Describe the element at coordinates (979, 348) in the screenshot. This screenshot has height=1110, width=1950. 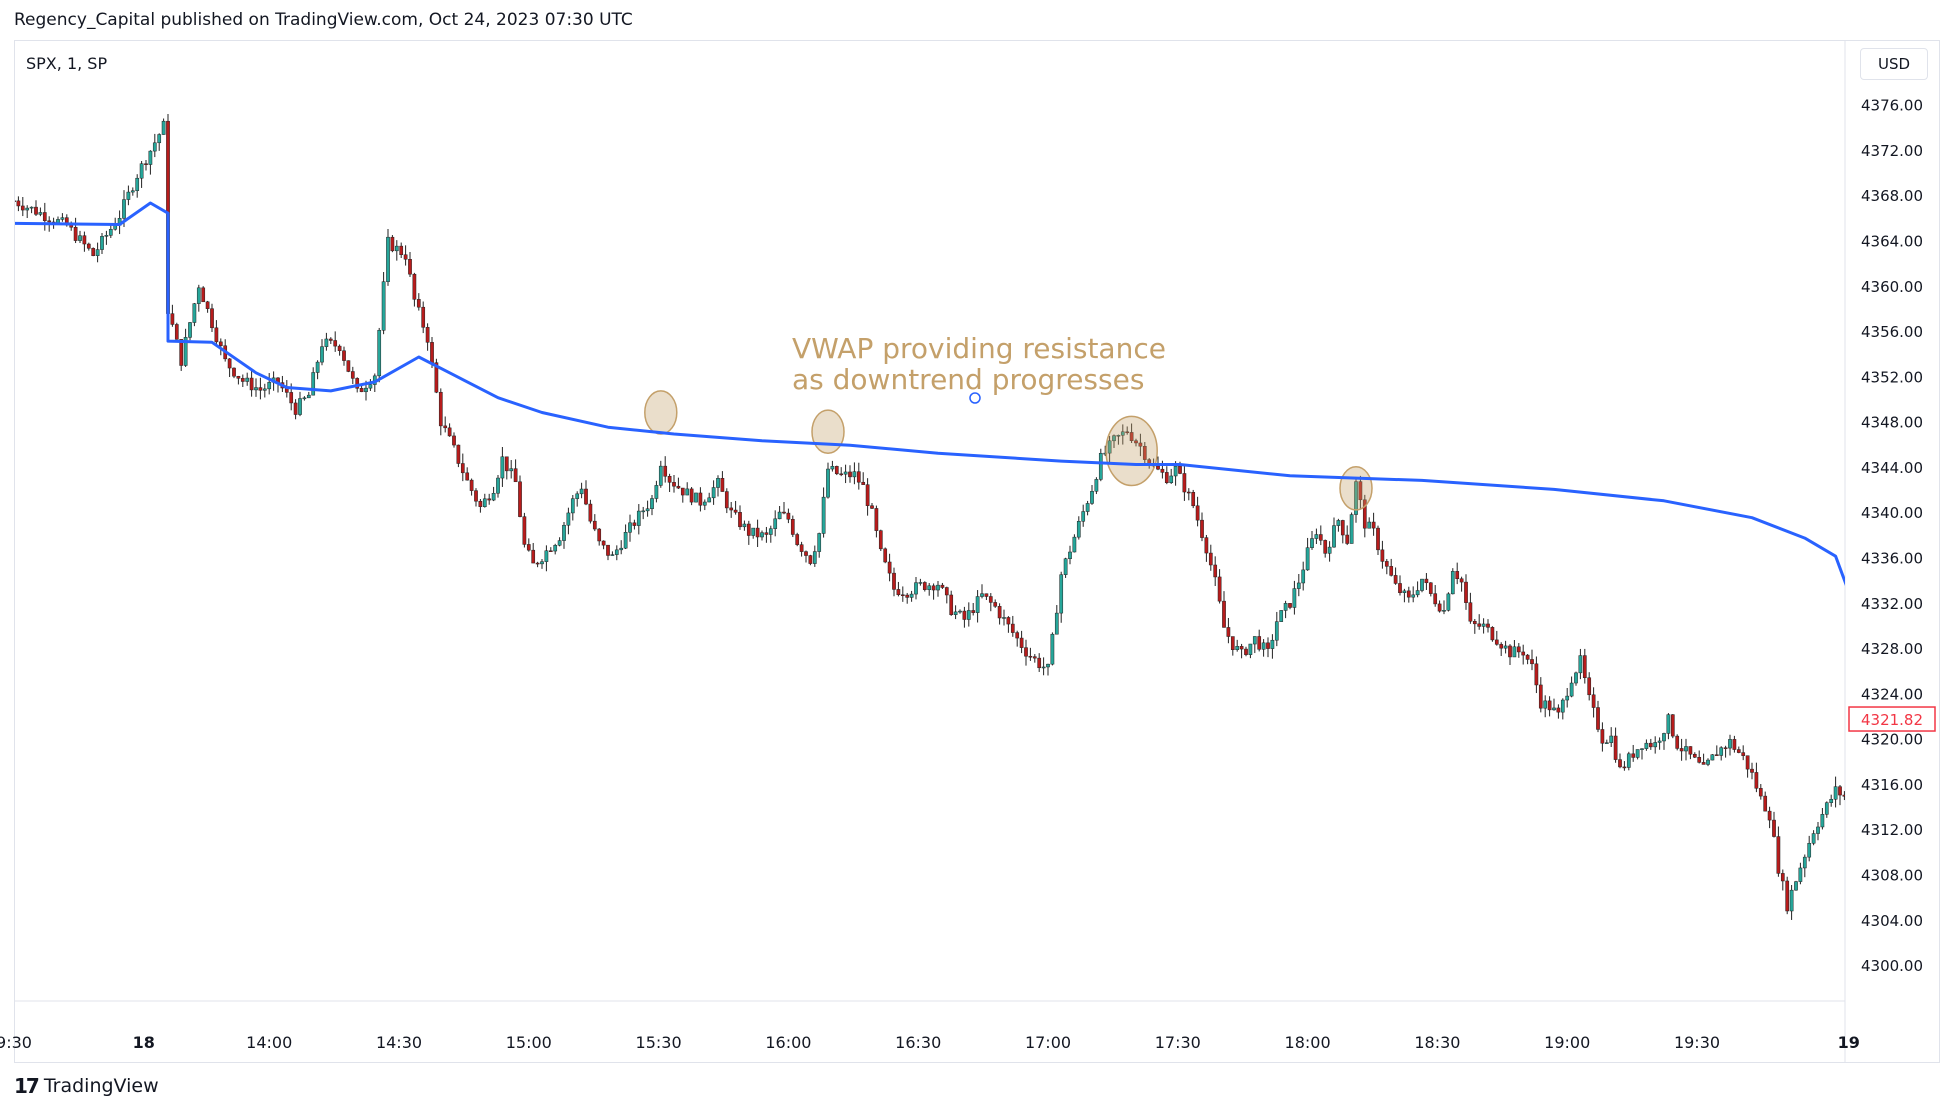
I see `annotation-line-1: VWAP providing resistance` at that location.